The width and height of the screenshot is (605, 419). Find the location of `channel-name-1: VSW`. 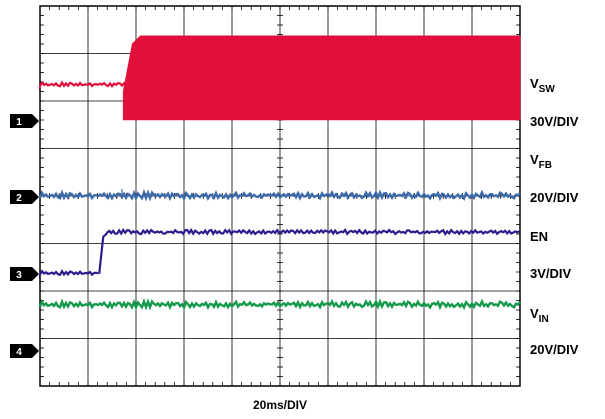

channel-name-1: VSW is located at coordinates (542, 85).